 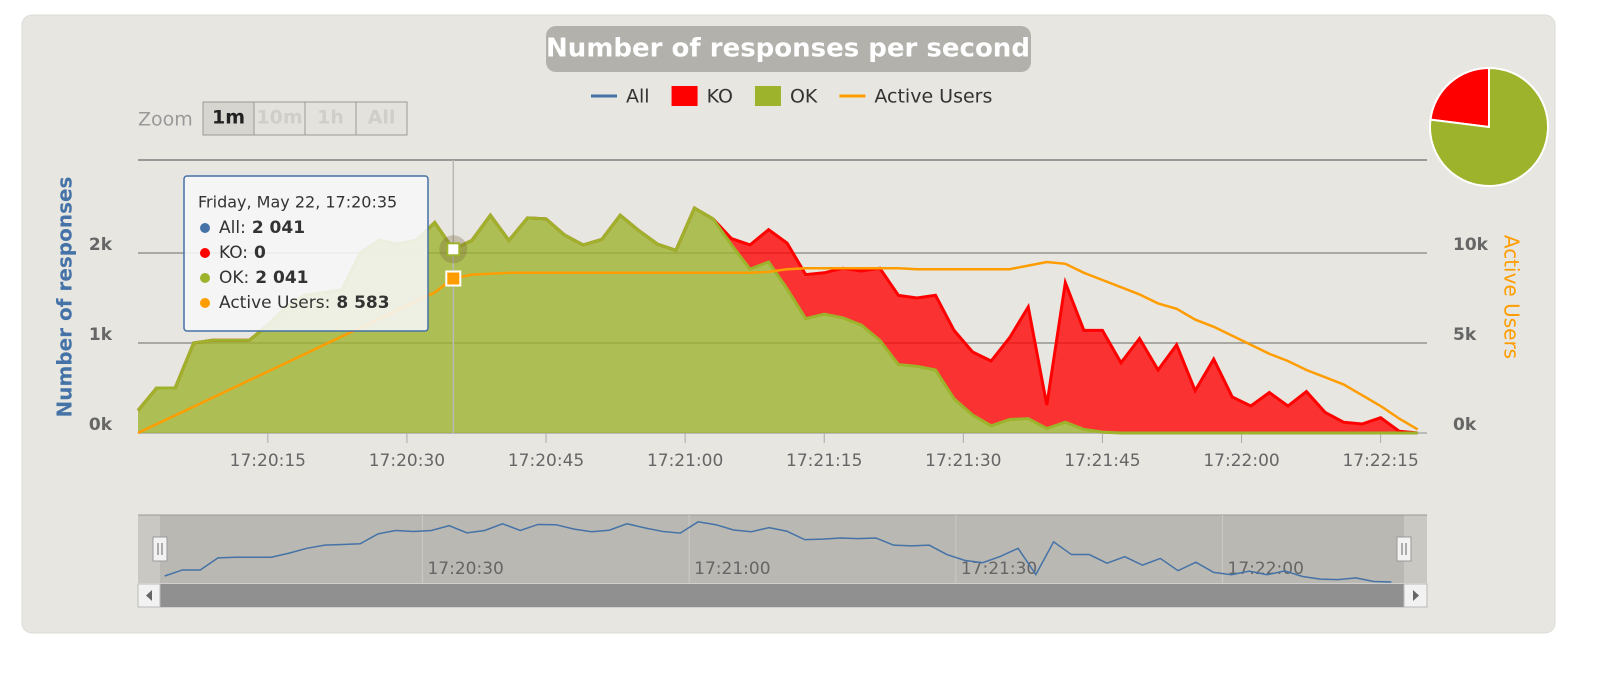 What do you see at coordinates (778, 552) in the screenshot?
I see `navigator-line` at bounding box center [778, 552].